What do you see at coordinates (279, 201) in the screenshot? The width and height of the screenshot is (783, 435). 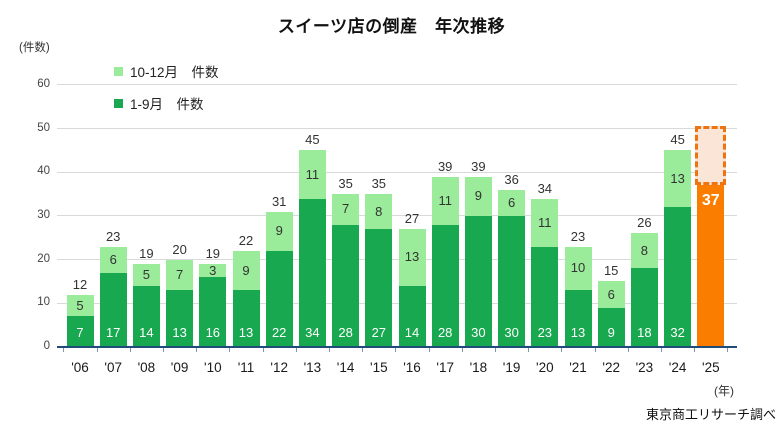 I see `bar-total-label: 31` at bounding box center [279, 201].